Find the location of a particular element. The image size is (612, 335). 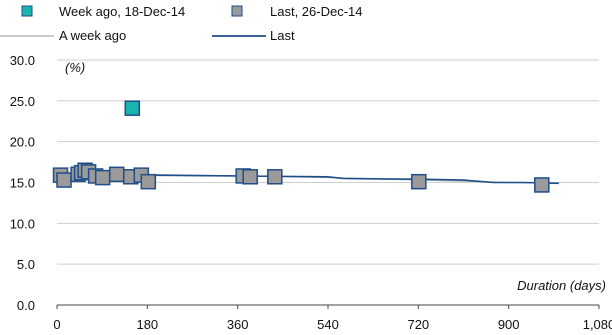

y-tick-label: 20.0 is located at coordinates (22, 142).